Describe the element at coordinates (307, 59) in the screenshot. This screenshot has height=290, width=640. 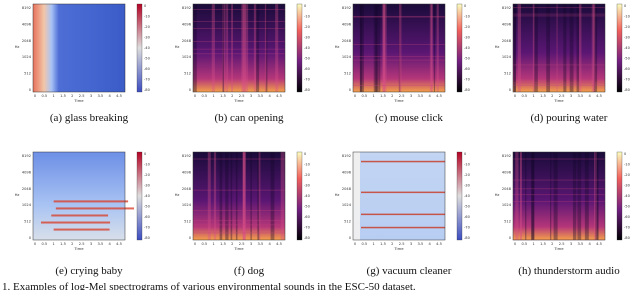
I see `colorbar-label: -50` at that location.